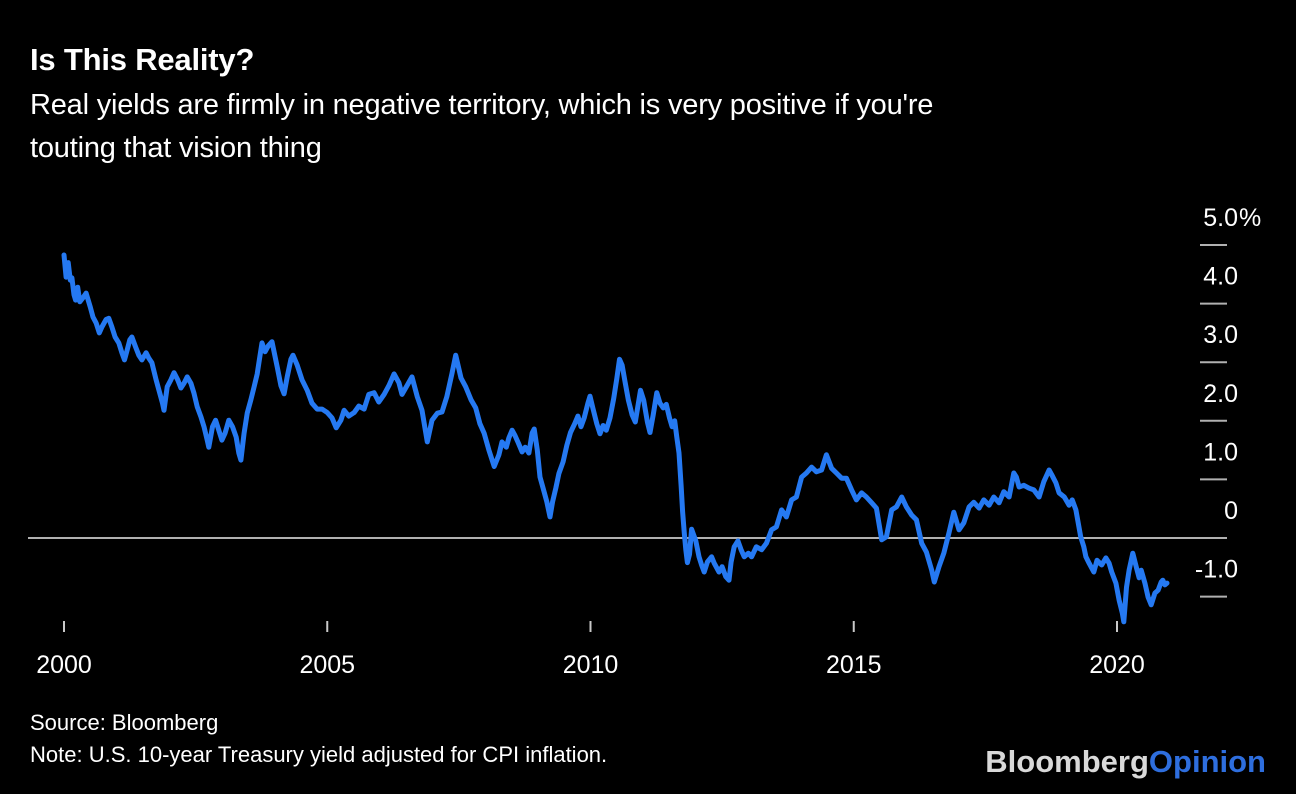 The image size is (1296, 794). Describe the element at coordinates (1067, 761) in the screenshot. I see `logo-bloomberg-text: Bloomberg` at that location.